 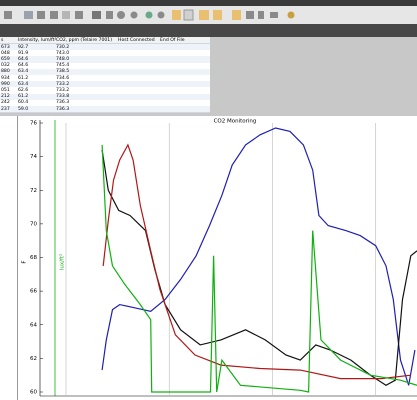 I want to click on title-bar, so click(x=208, y=3).